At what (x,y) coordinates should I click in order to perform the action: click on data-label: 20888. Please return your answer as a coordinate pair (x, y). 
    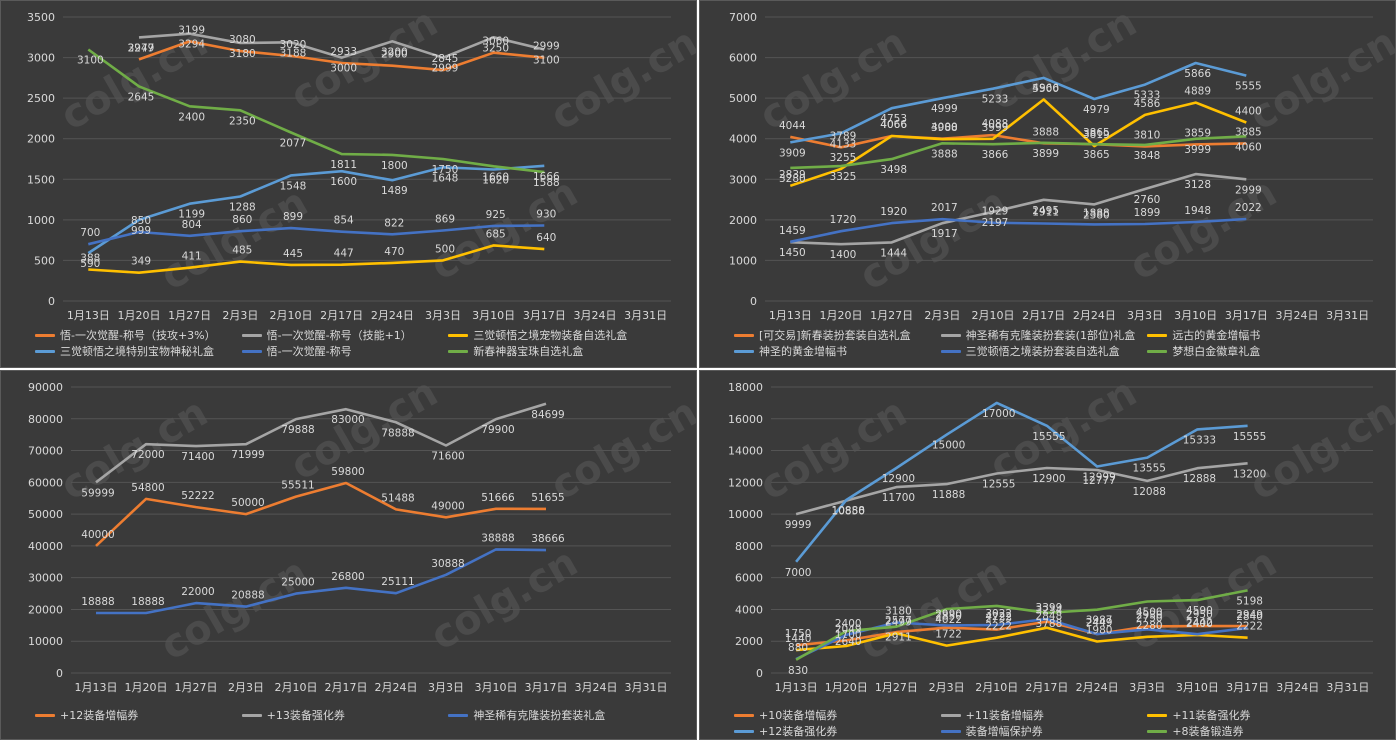
    Looking at the image, I should click on (247, 596).